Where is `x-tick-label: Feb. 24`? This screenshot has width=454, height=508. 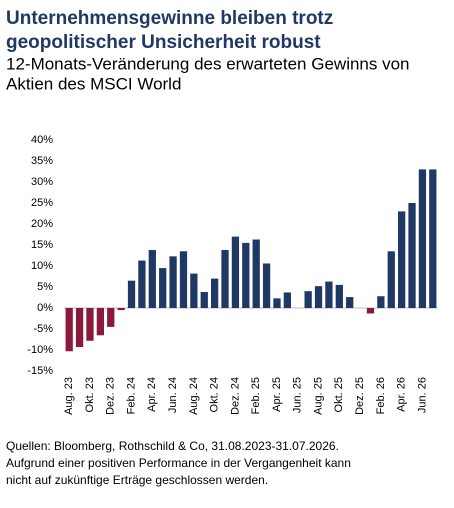
x-tick-label: Feb. 24 is located at coordinates (131, 395).